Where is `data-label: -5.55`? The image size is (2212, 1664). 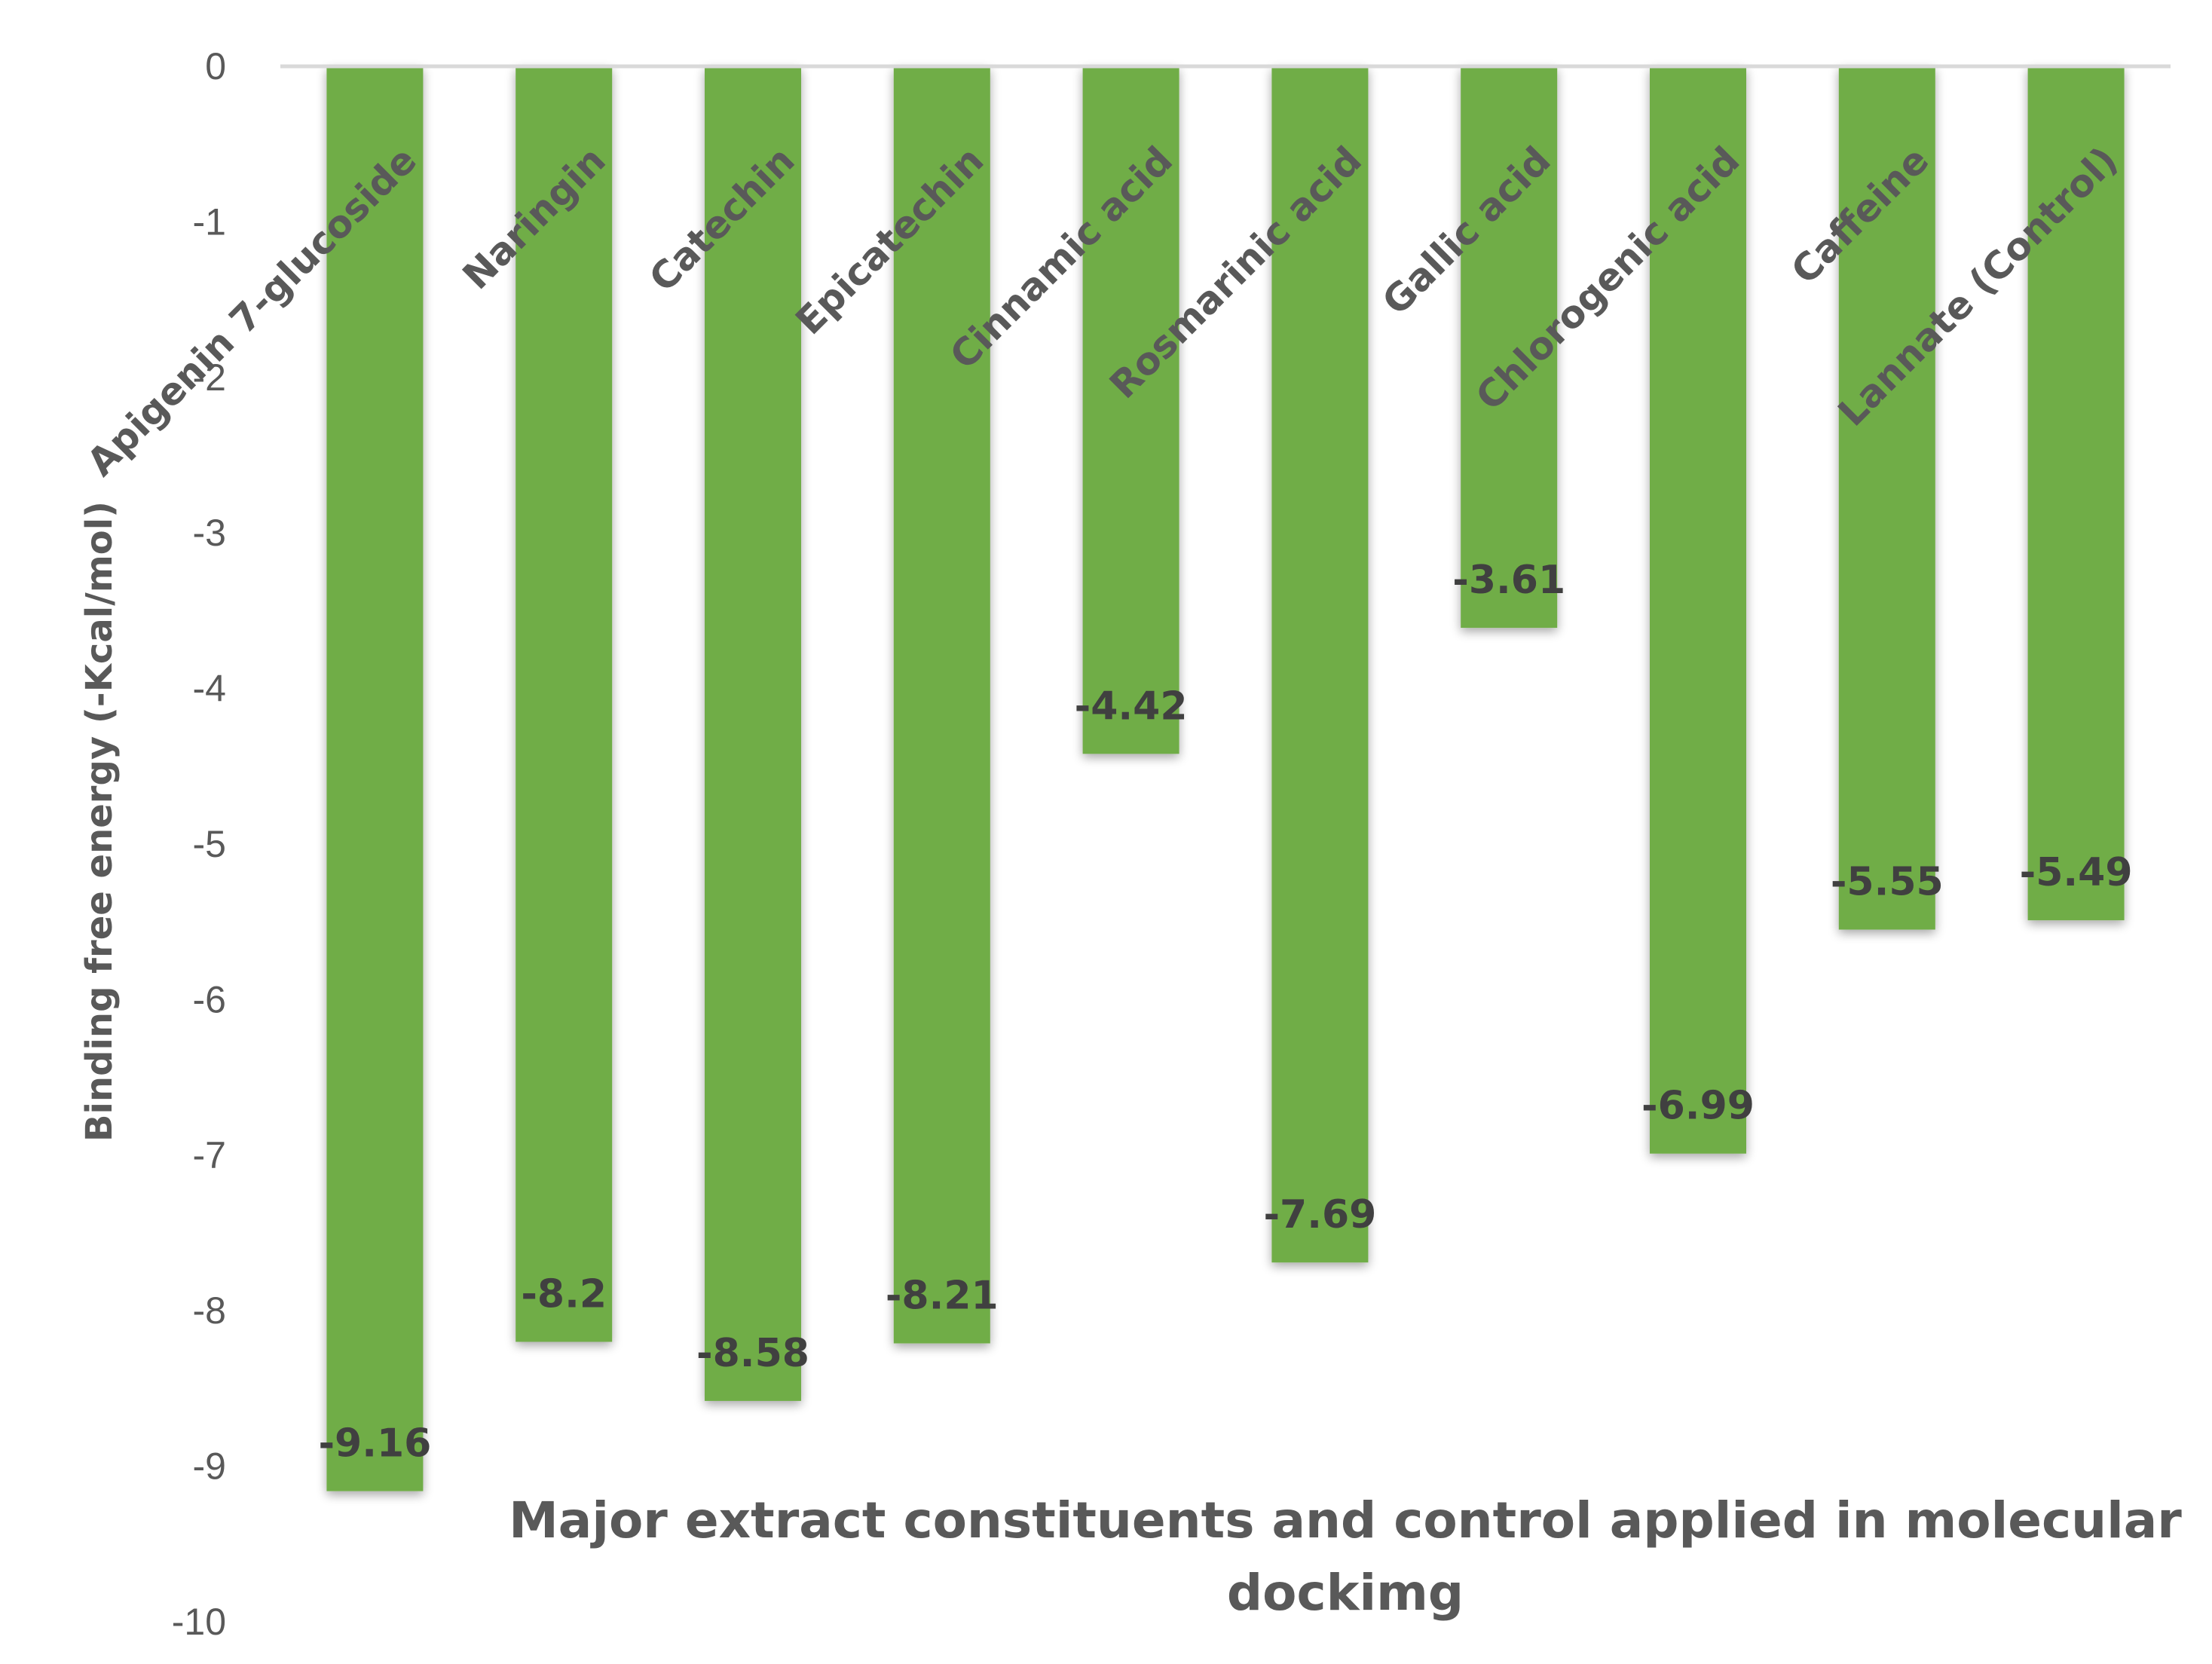 data-label: -5.55 is located at coordinates (1888, 882).